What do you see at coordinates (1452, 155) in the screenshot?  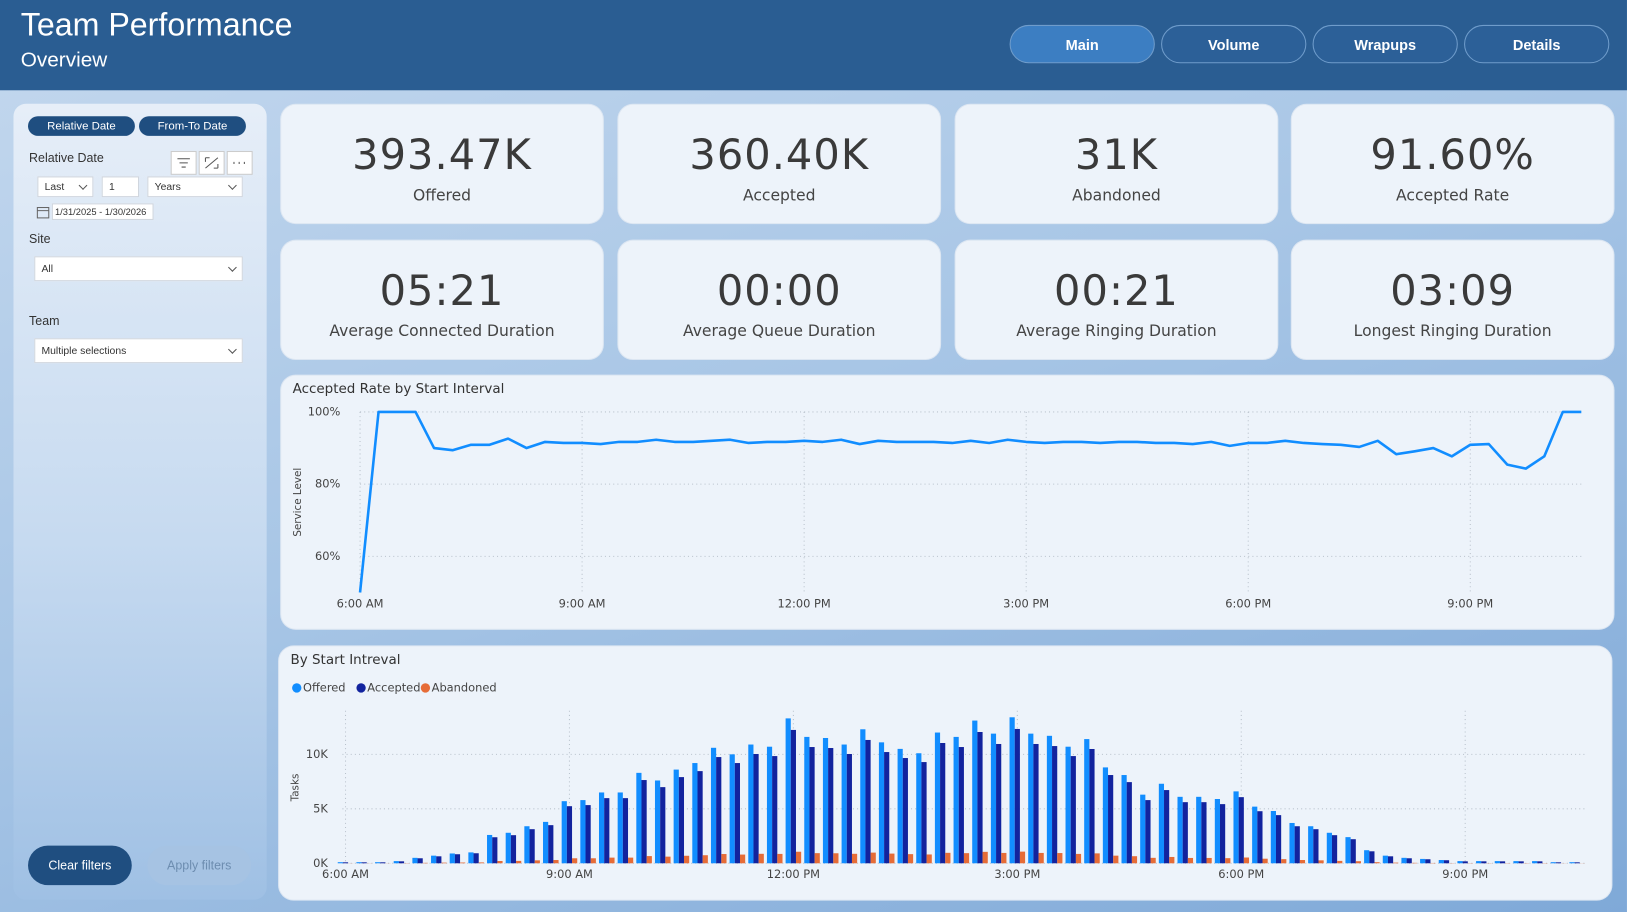 I see `kpi-value: 91.60%` at bounding box center [1452, 155].